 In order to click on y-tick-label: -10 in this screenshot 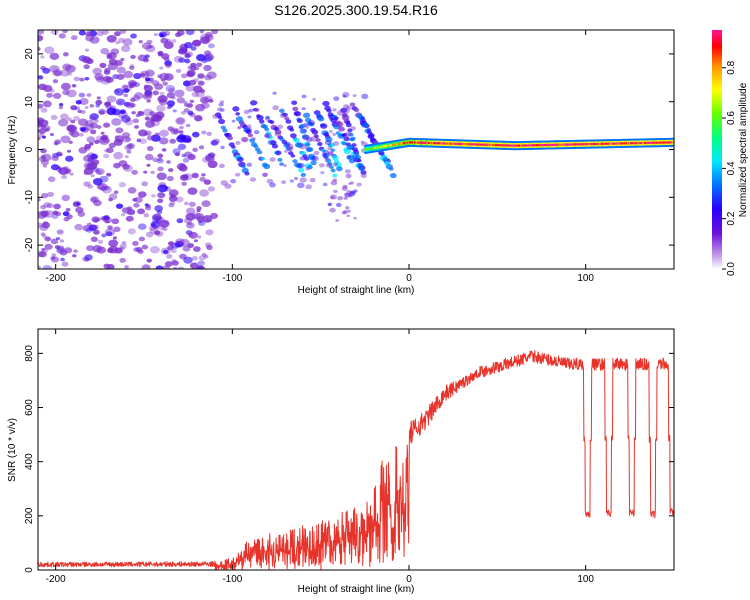, I will do `click(29, 197)`.